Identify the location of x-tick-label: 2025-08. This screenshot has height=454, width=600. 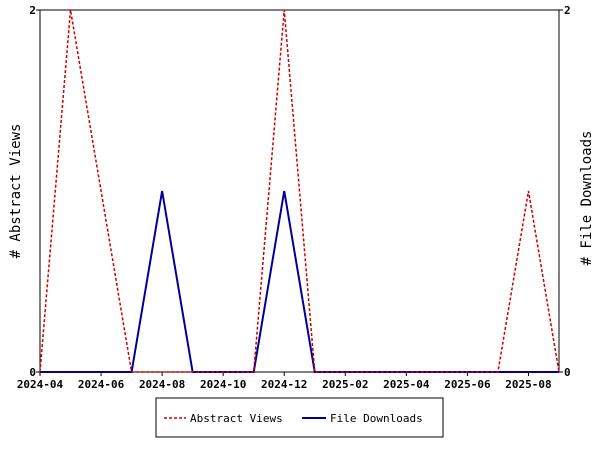
(528, 384).